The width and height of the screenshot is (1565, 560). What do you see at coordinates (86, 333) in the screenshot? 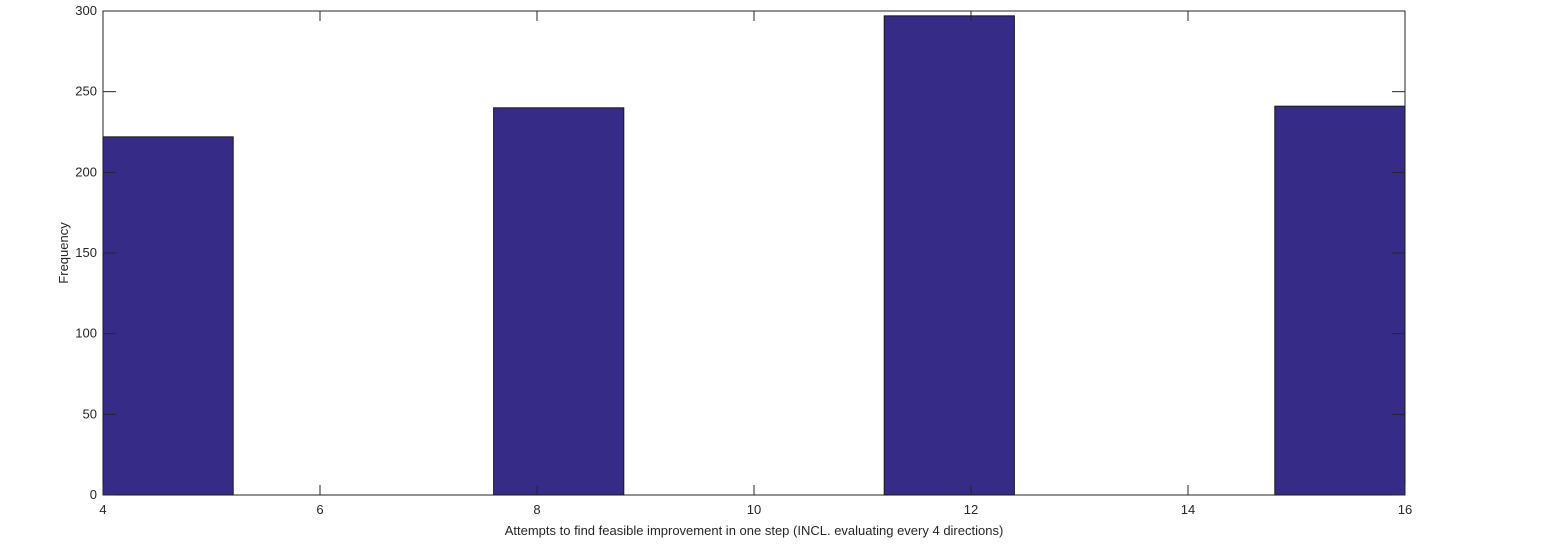
I see `y-tick-label: 100` at bounding box center [86, 333].